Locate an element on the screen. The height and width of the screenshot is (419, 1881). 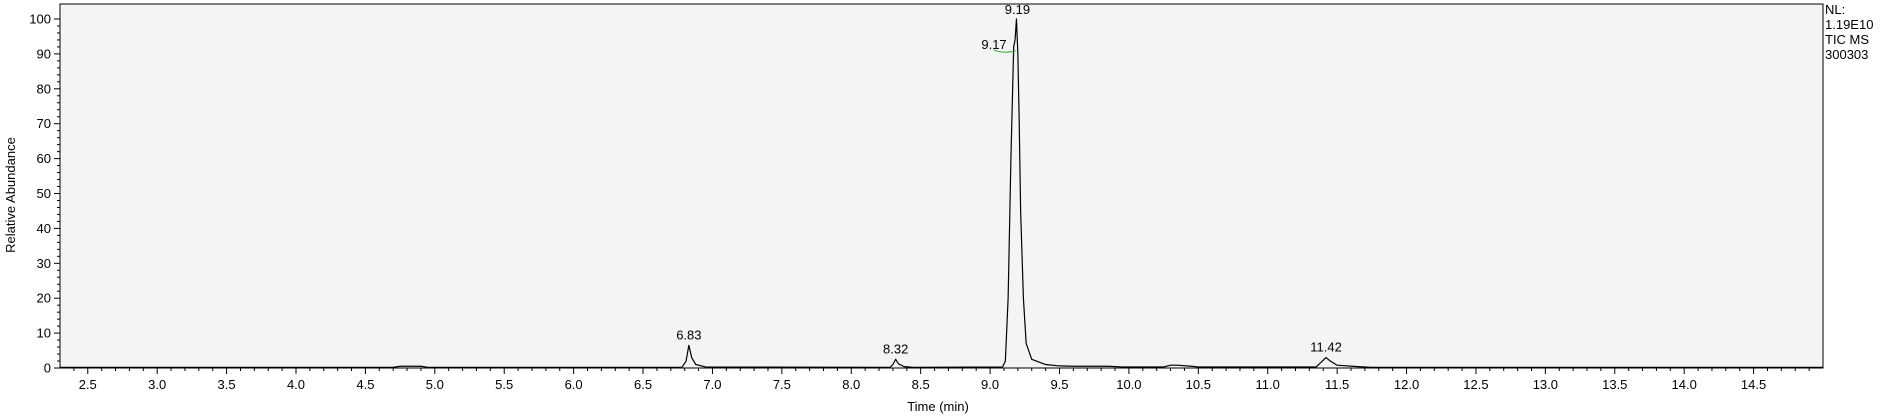
x-tick-label: 13.0 is located at coordinates (1545, 384).